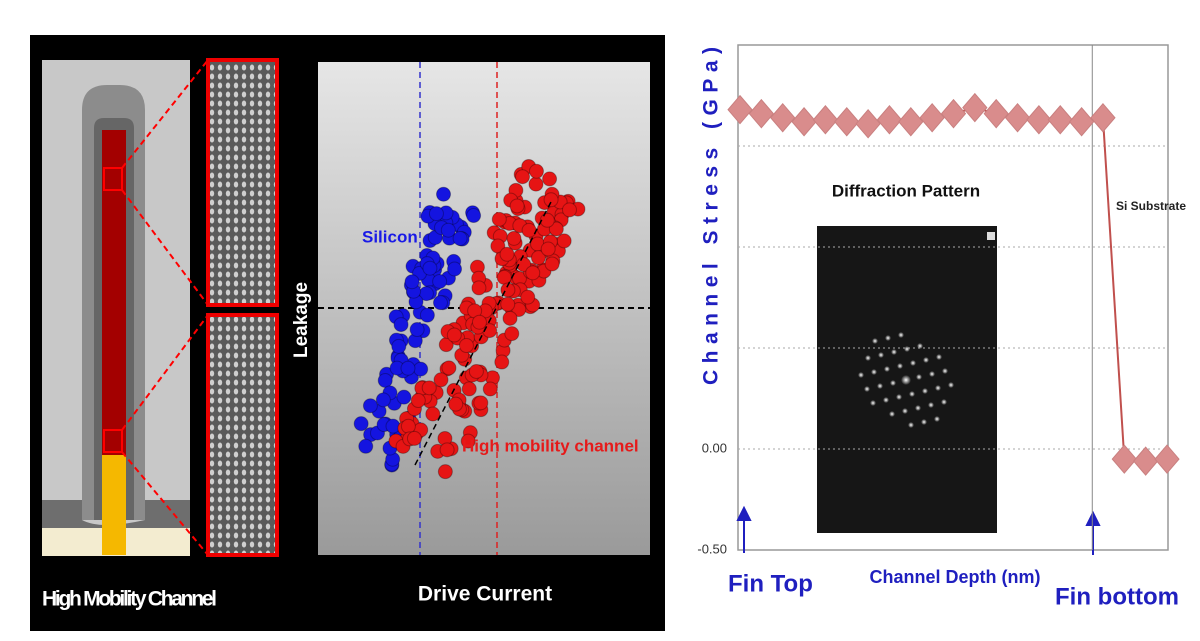 The width and height of the screenshot is (1200, 641). Describe the element at coordinates (129, 599) in the screenshot. I see `fin-caption: High Mobility Channel` at that location.